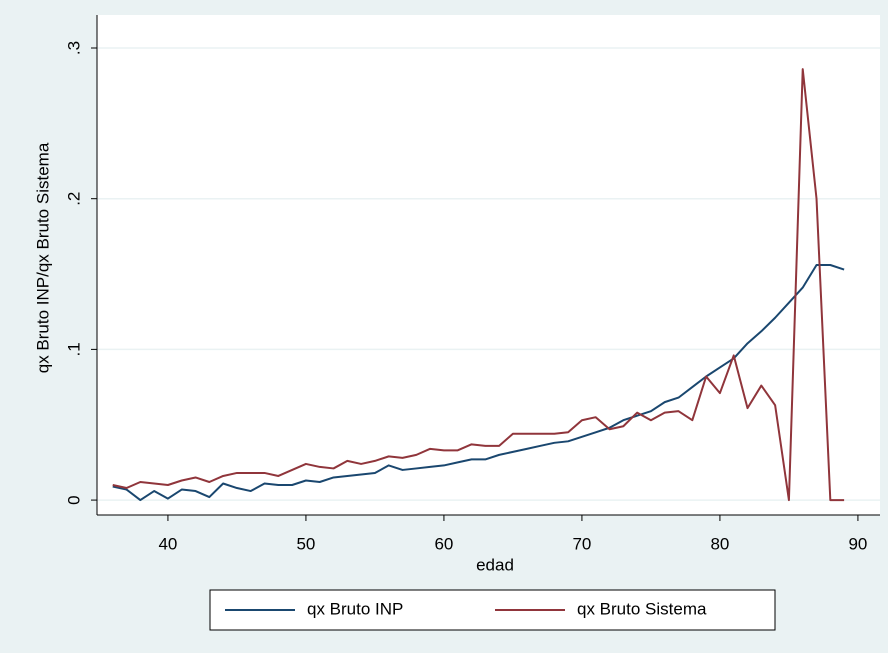  Describe the element at coordinates (492, 610) in the screenshot. I see `legend-box` at that location.